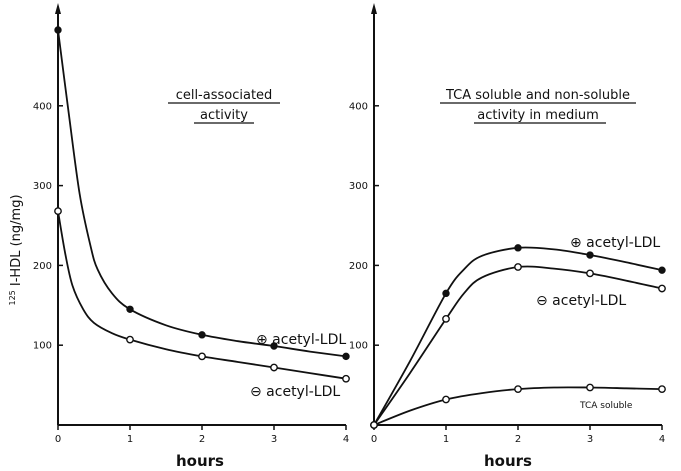  I want to click on panel-title-line-1: TCA soluble and non-soluble, so click(537, 95).